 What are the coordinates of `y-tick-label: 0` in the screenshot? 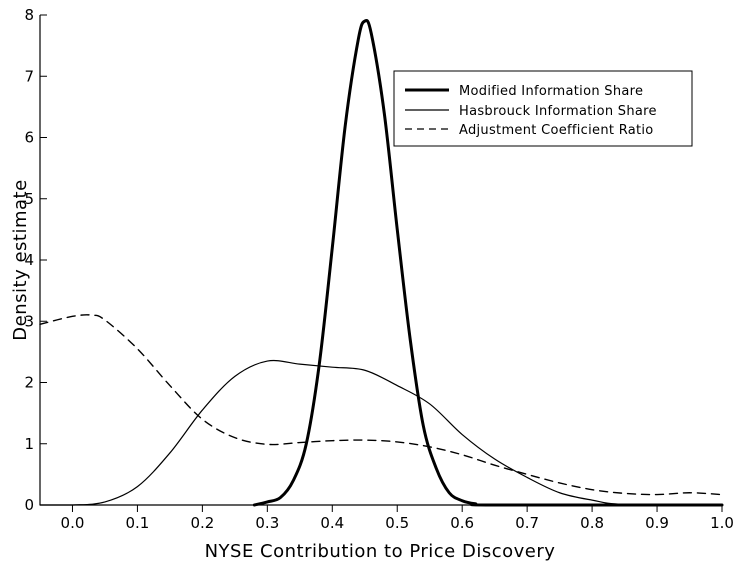 It's located at (29, 505).